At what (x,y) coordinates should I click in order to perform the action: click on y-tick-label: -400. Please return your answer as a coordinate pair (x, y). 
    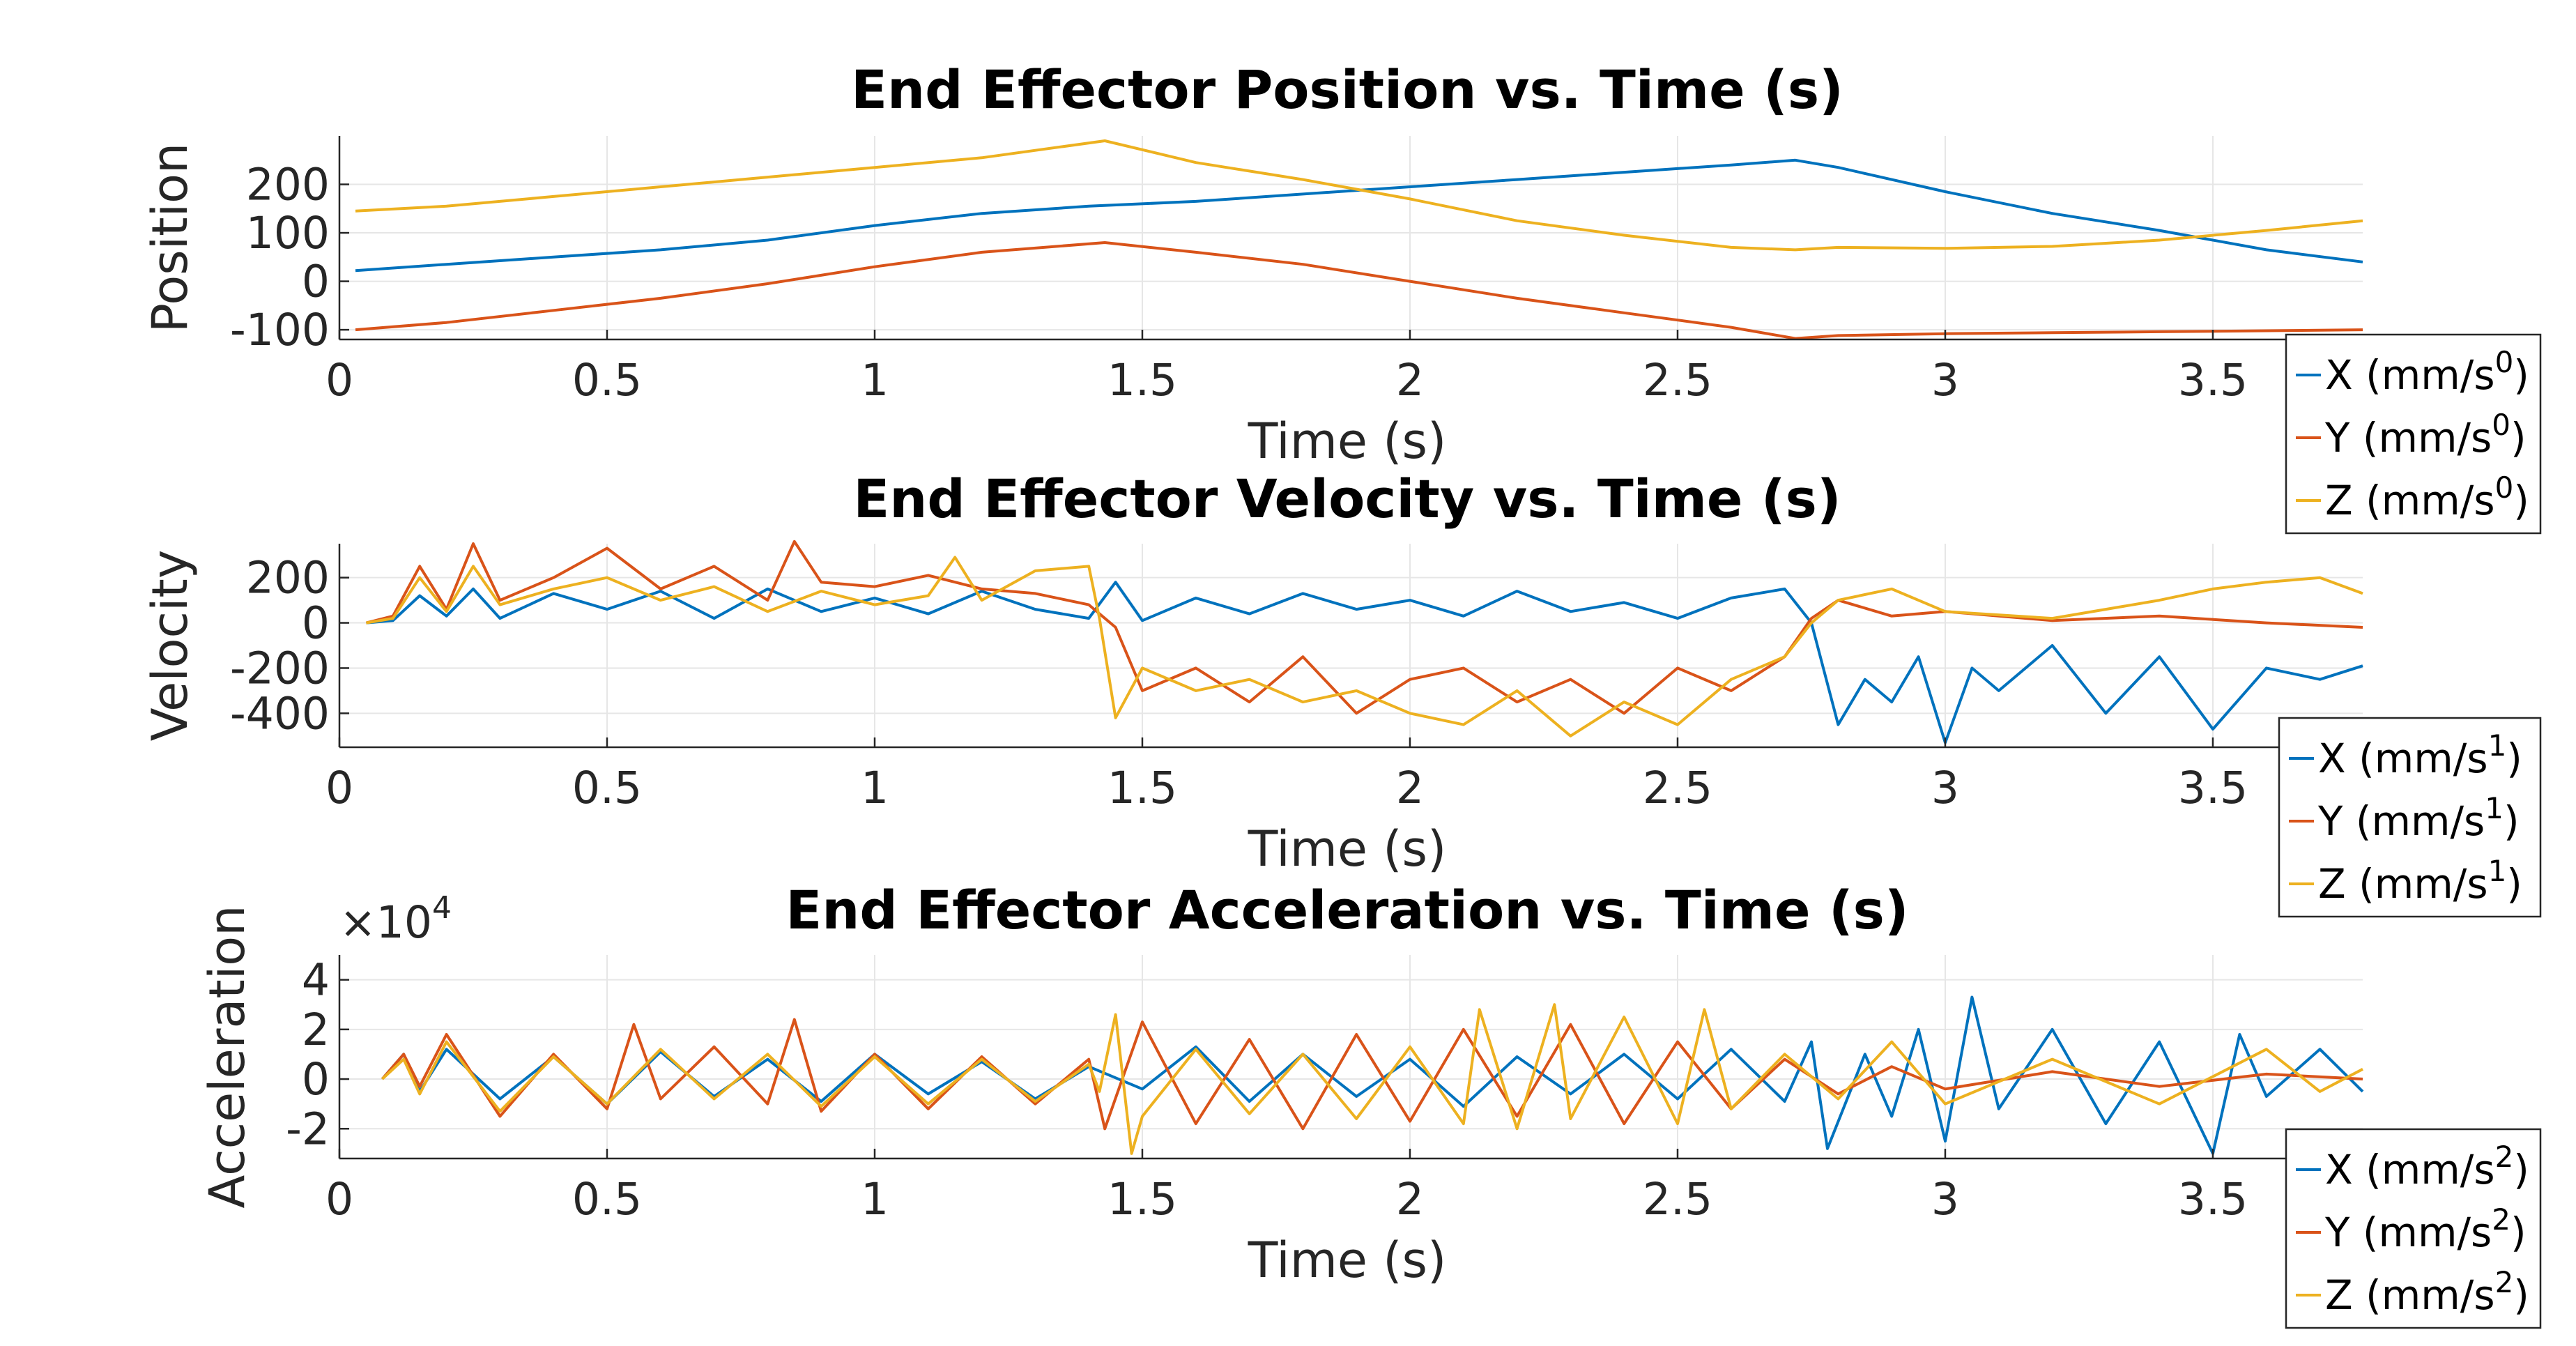
    Looking at the image, I should click on (280, 713).